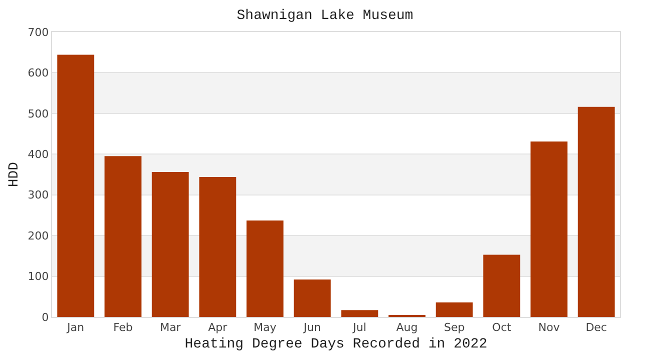 Image resolution: width=650 pixels, height=360 pixels. Describe the element at coordinates (38, 235) in the screenshot. I see `y-tick-label: 200` at that location.